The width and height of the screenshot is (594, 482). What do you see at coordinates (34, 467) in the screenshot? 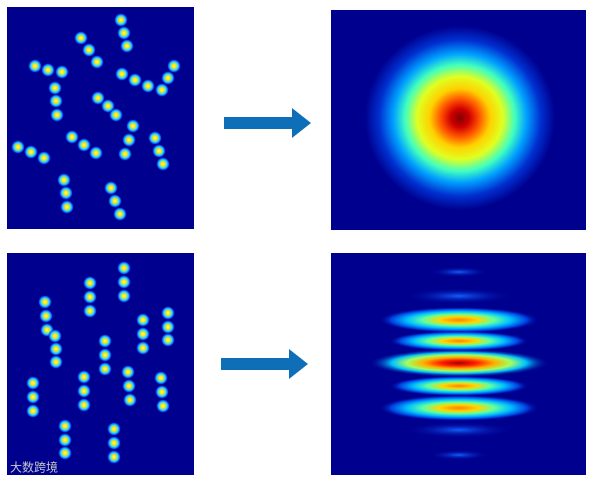
I see `watermark: 大数跨境` at bounding box center [34, 467].